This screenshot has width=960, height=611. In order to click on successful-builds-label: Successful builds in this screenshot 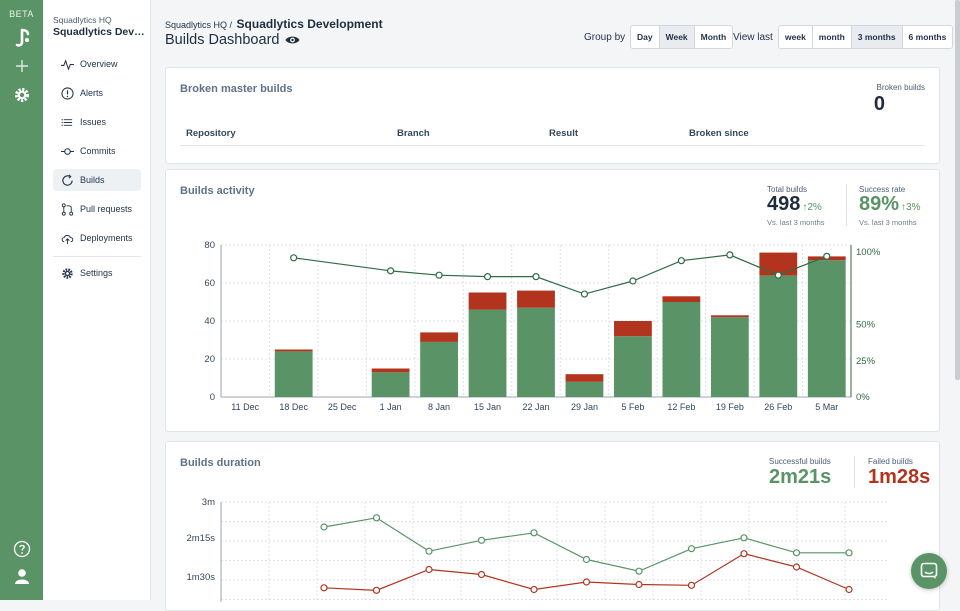, I will do `click(800, 461)`.